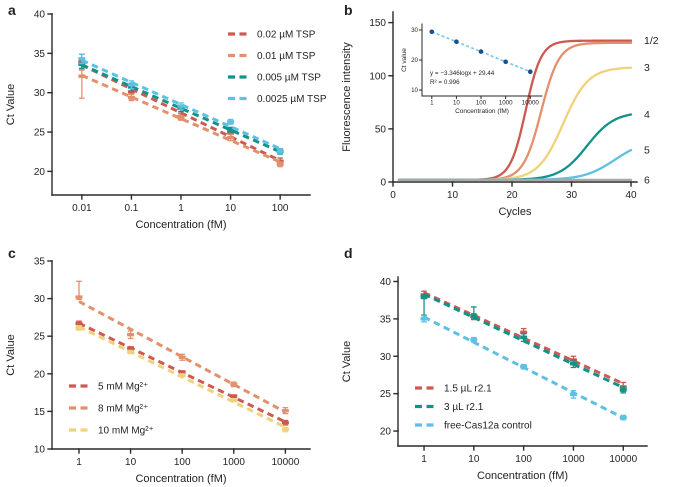  Describe the element at coordinates (348, 253) in the screenshot. I see `panel-label-d: d` at that location.